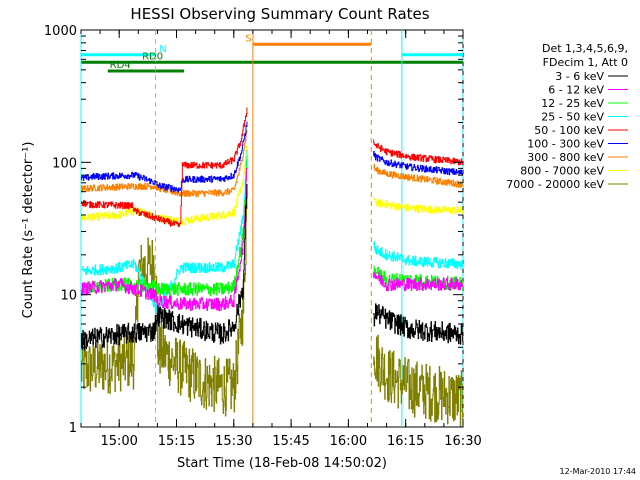 The height and width of the screenshot is (480, 640). What do you see at coordinates (248, 38) in the screenshot?
I see `flag-label-s: S` at bounding box center [248, 38].